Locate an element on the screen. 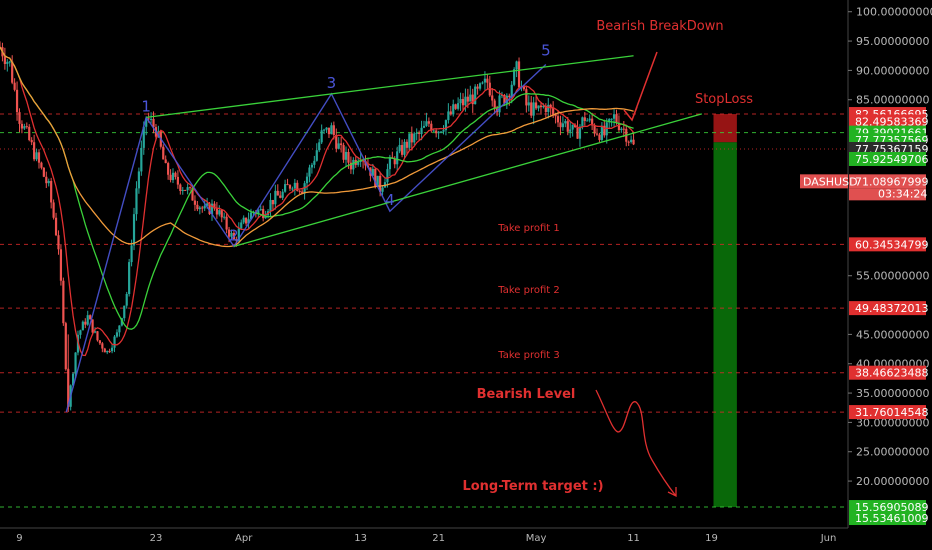  time-tick-label: 19 is located at coordinates (711, 538).